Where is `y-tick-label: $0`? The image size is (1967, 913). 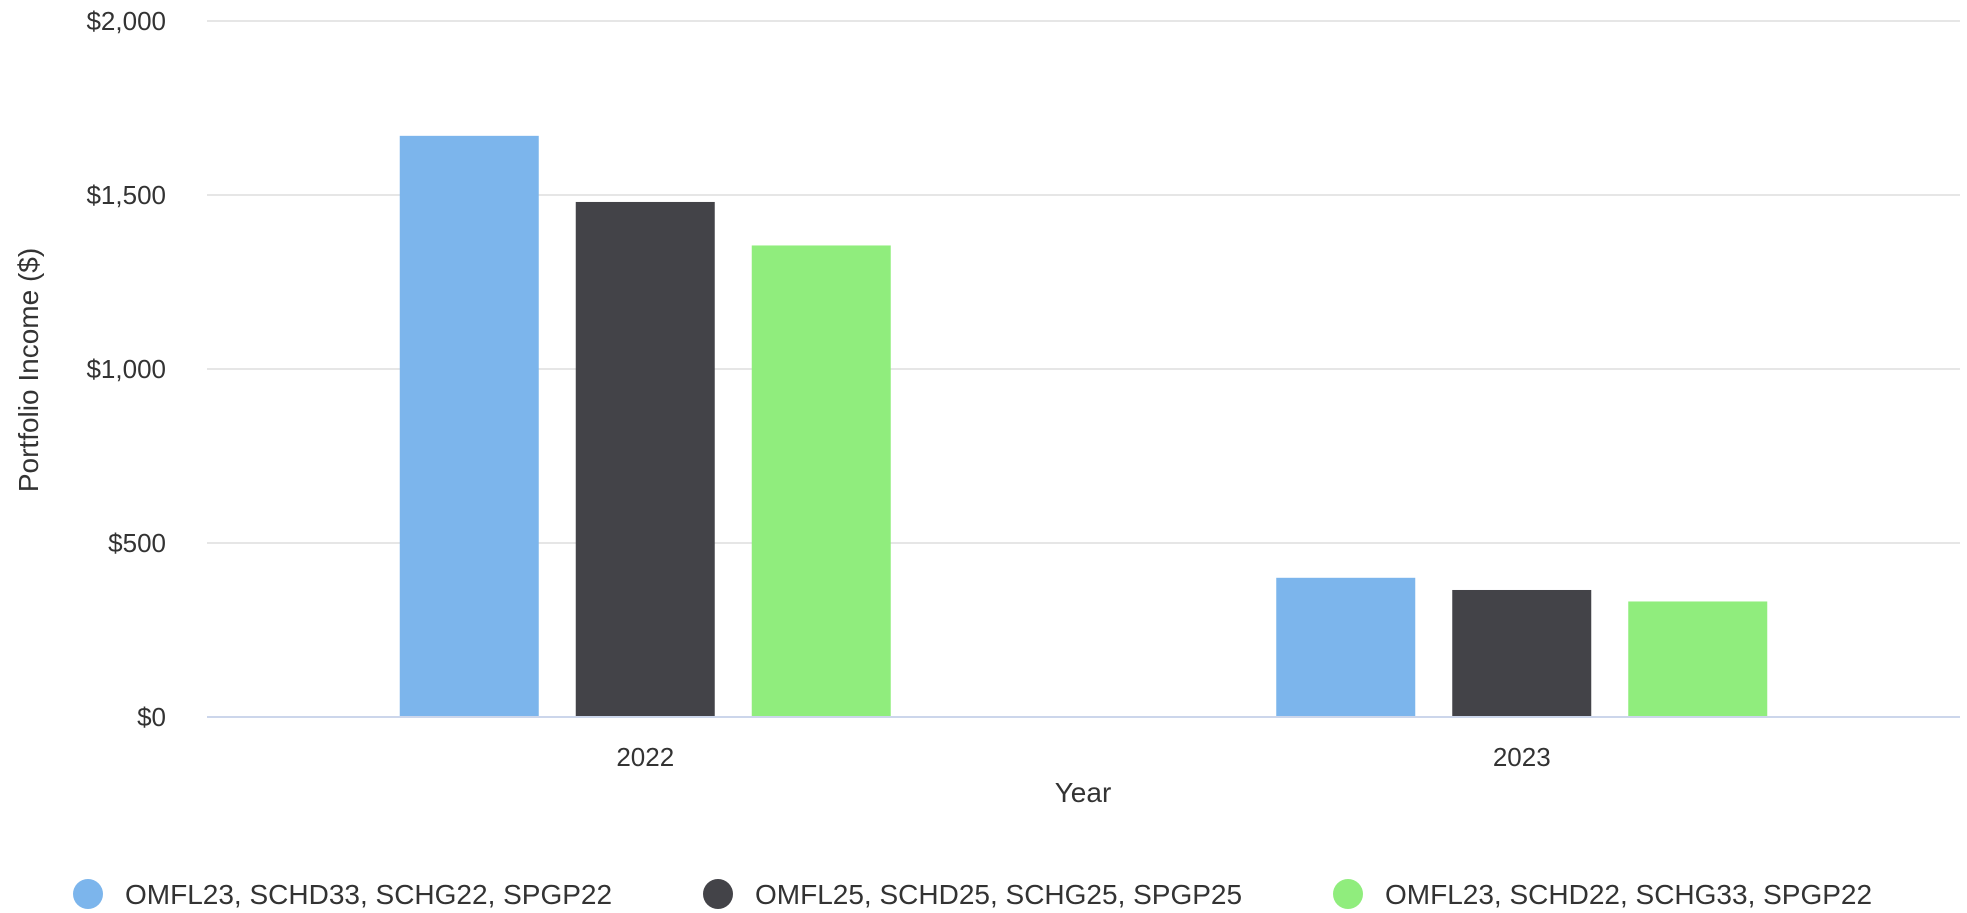 y-tick-label: $0 is located at coordinates (151, 717).